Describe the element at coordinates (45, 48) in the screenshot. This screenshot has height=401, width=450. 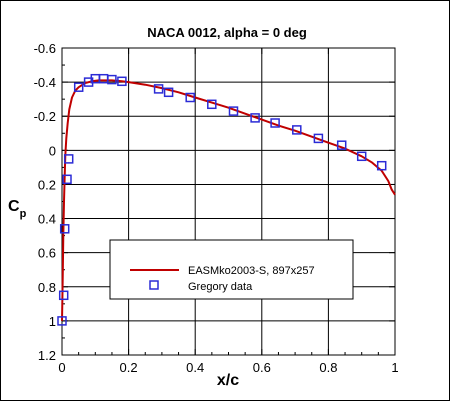
I see `y-tick-label: -0.6` at that location.